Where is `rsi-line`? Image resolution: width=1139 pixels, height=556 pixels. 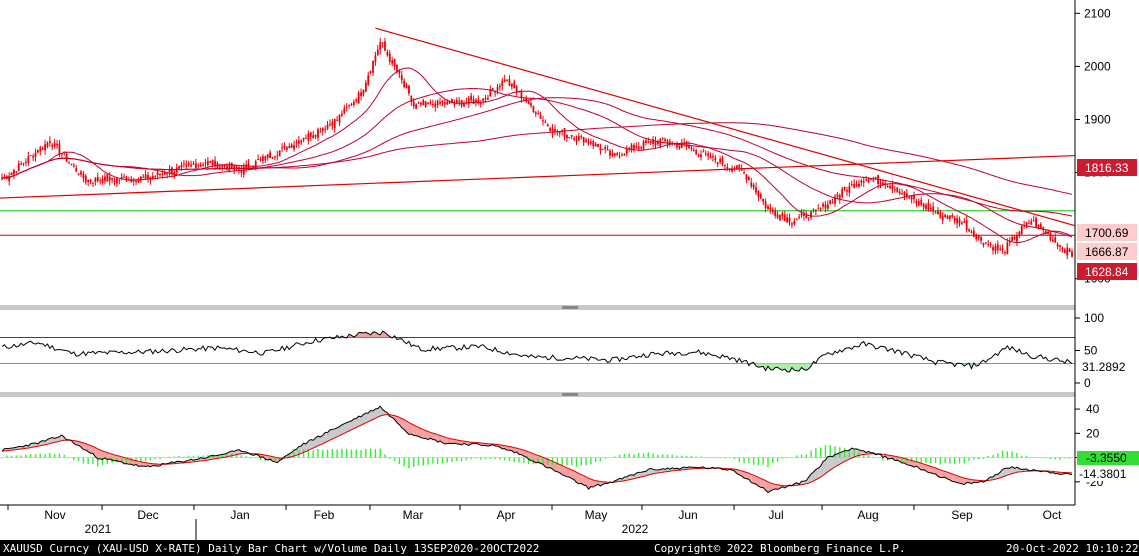
rsi-line is located at coordinates (537, 351).